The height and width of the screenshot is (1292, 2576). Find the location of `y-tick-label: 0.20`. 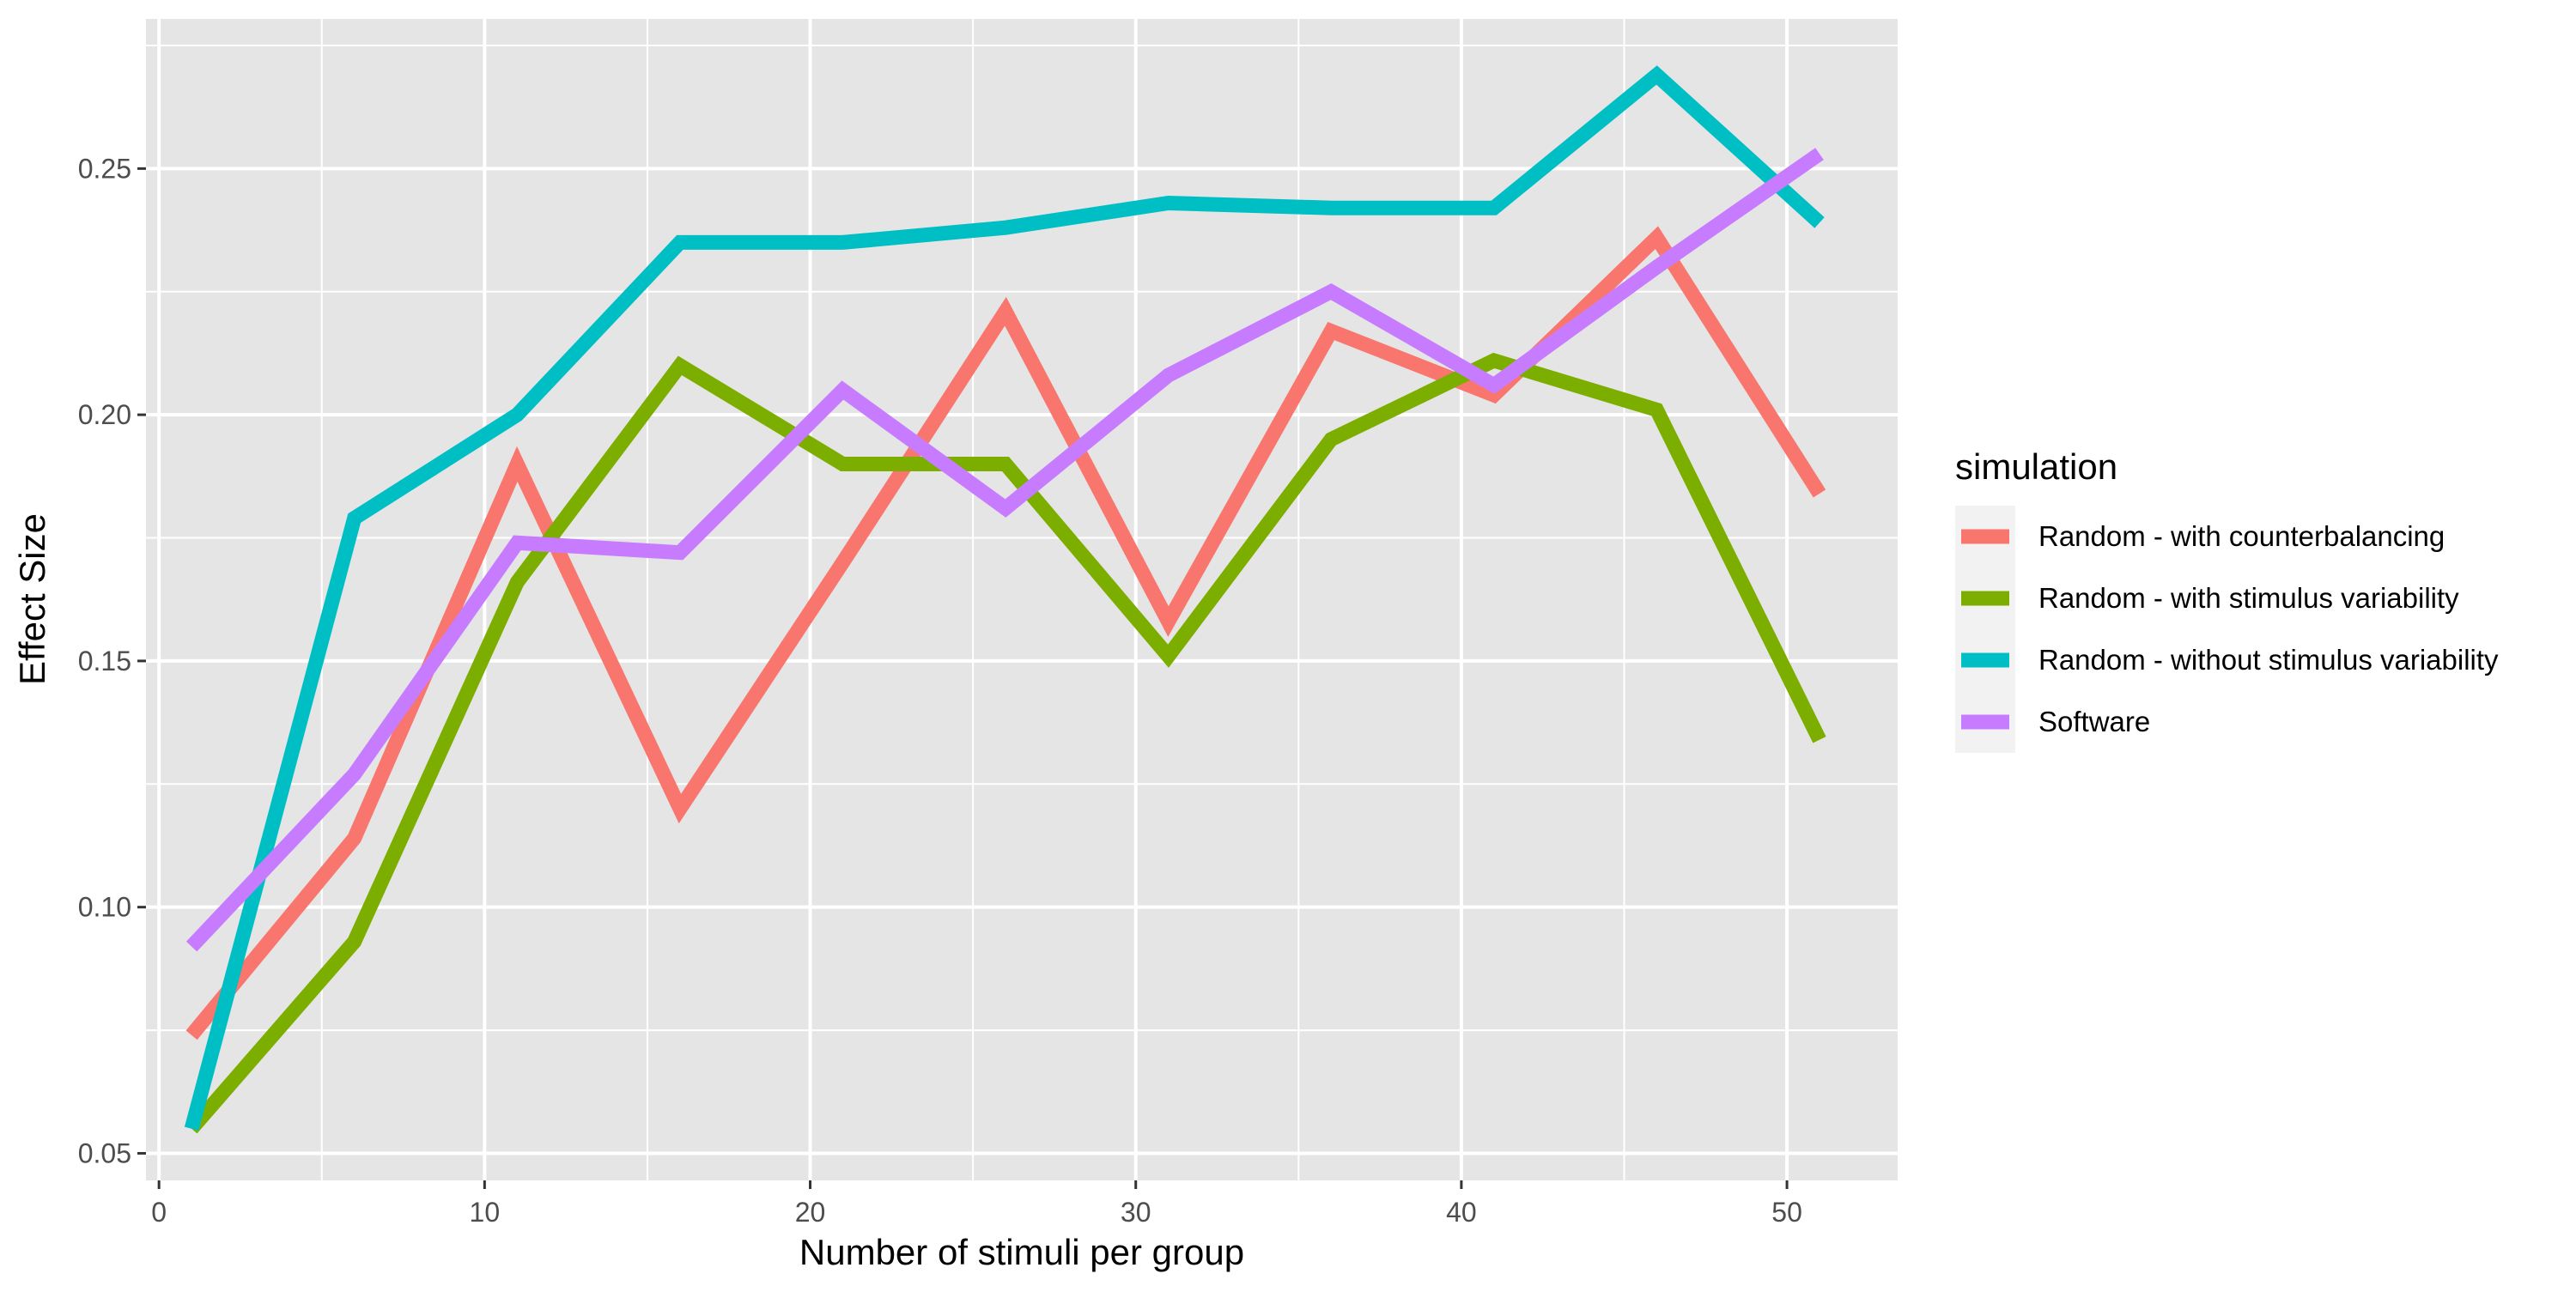

y-tick-label: 0.20 is located at coordinates (104, 414).